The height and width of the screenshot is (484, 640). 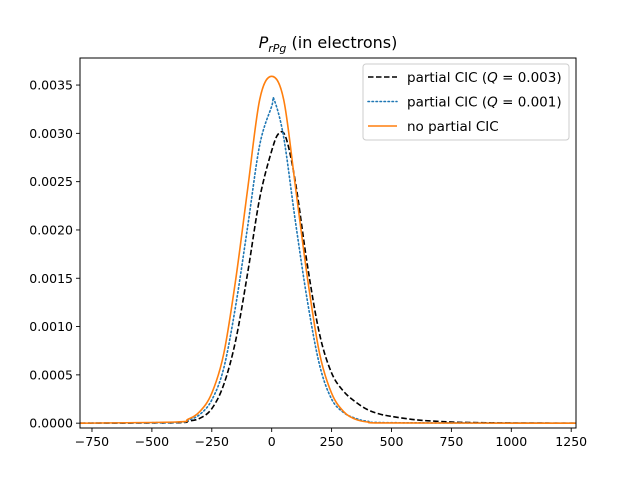 I want to click on x-tick-label: 1000, so click(x=511, y=441).